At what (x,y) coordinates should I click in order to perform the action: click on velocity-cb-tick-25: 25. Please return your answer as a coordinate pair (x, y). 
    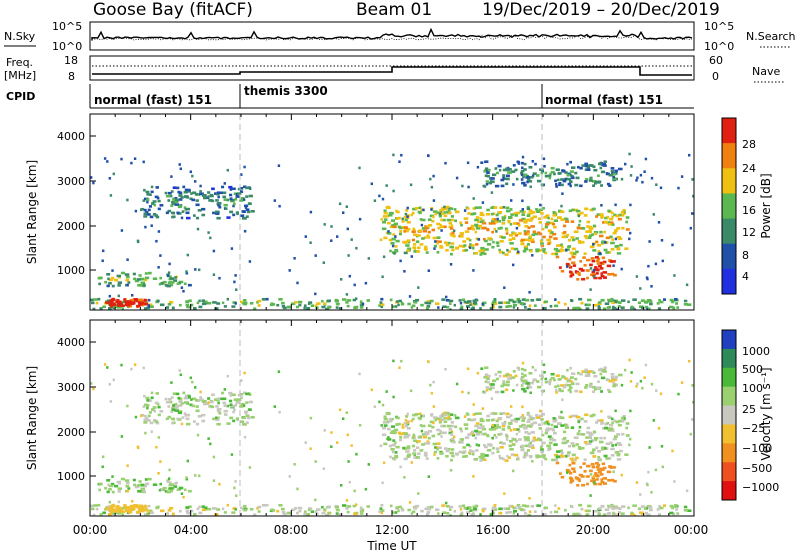
    Looking at the image, I should click on (749, 409).